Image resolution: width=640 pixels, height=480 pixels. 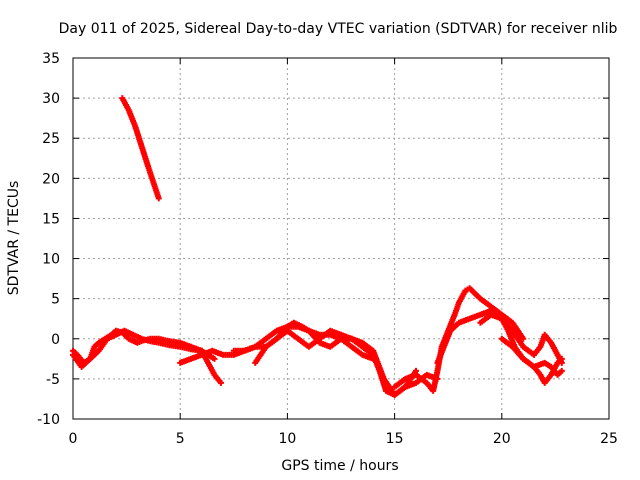 What do you see at coordinates (73, 439) in the screenshot?
I see `x-tick-label: 0` at bounding box center [73, 439].